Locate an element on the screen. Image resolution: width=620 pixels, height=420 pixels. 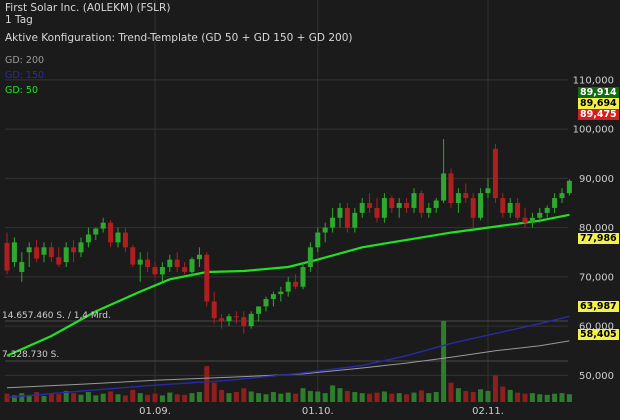
x-tick-label: 01.10. is located at coordinates (318, 411).